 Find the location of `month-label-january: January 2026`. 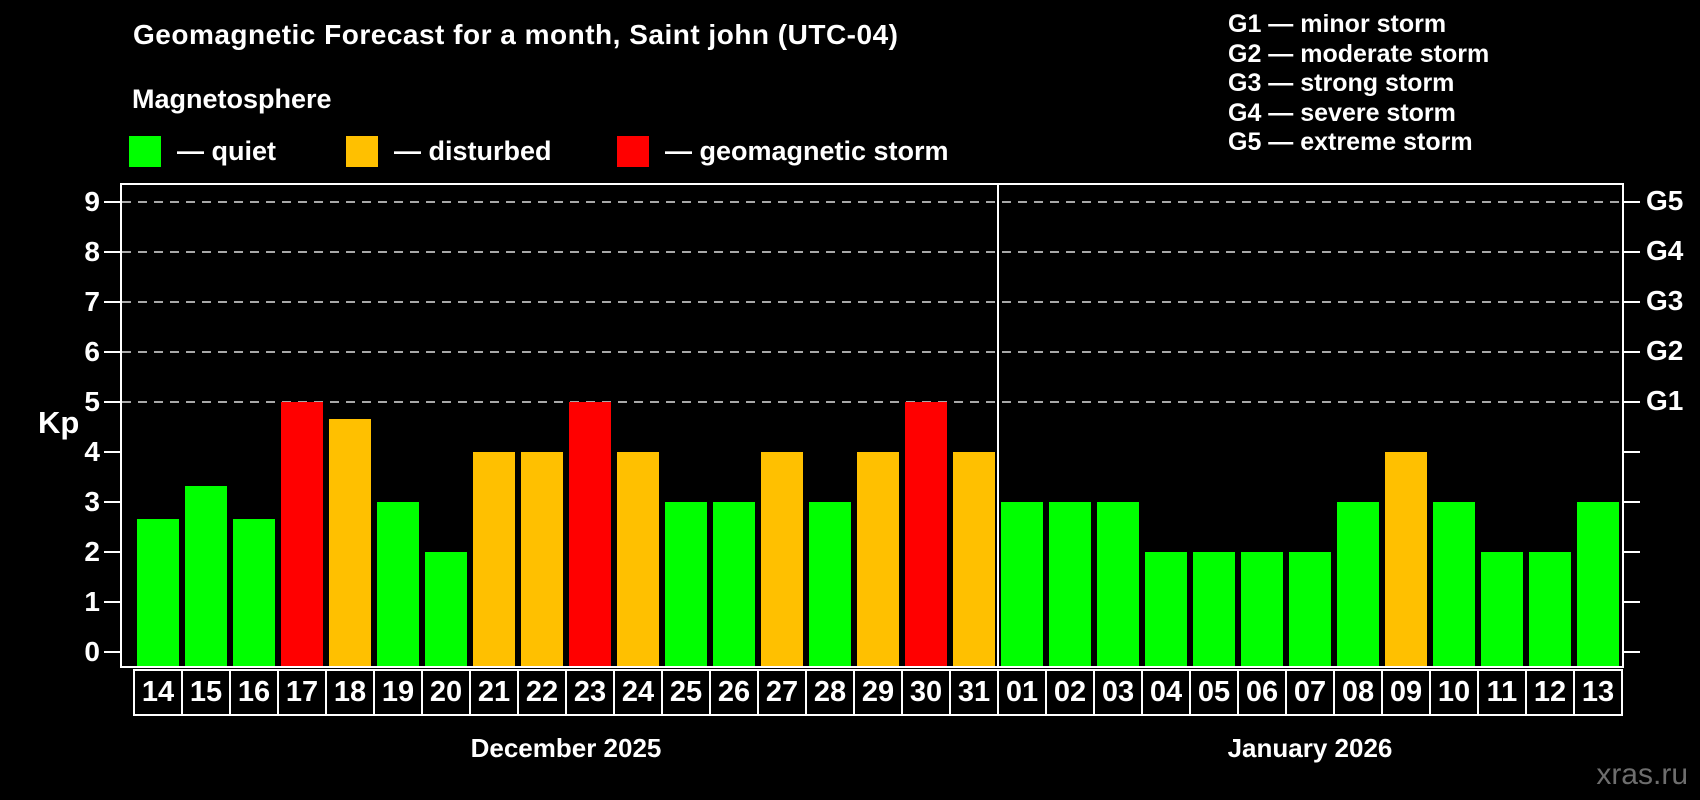

month-label-january: January 2026 is located at coordinates (1310, 748).